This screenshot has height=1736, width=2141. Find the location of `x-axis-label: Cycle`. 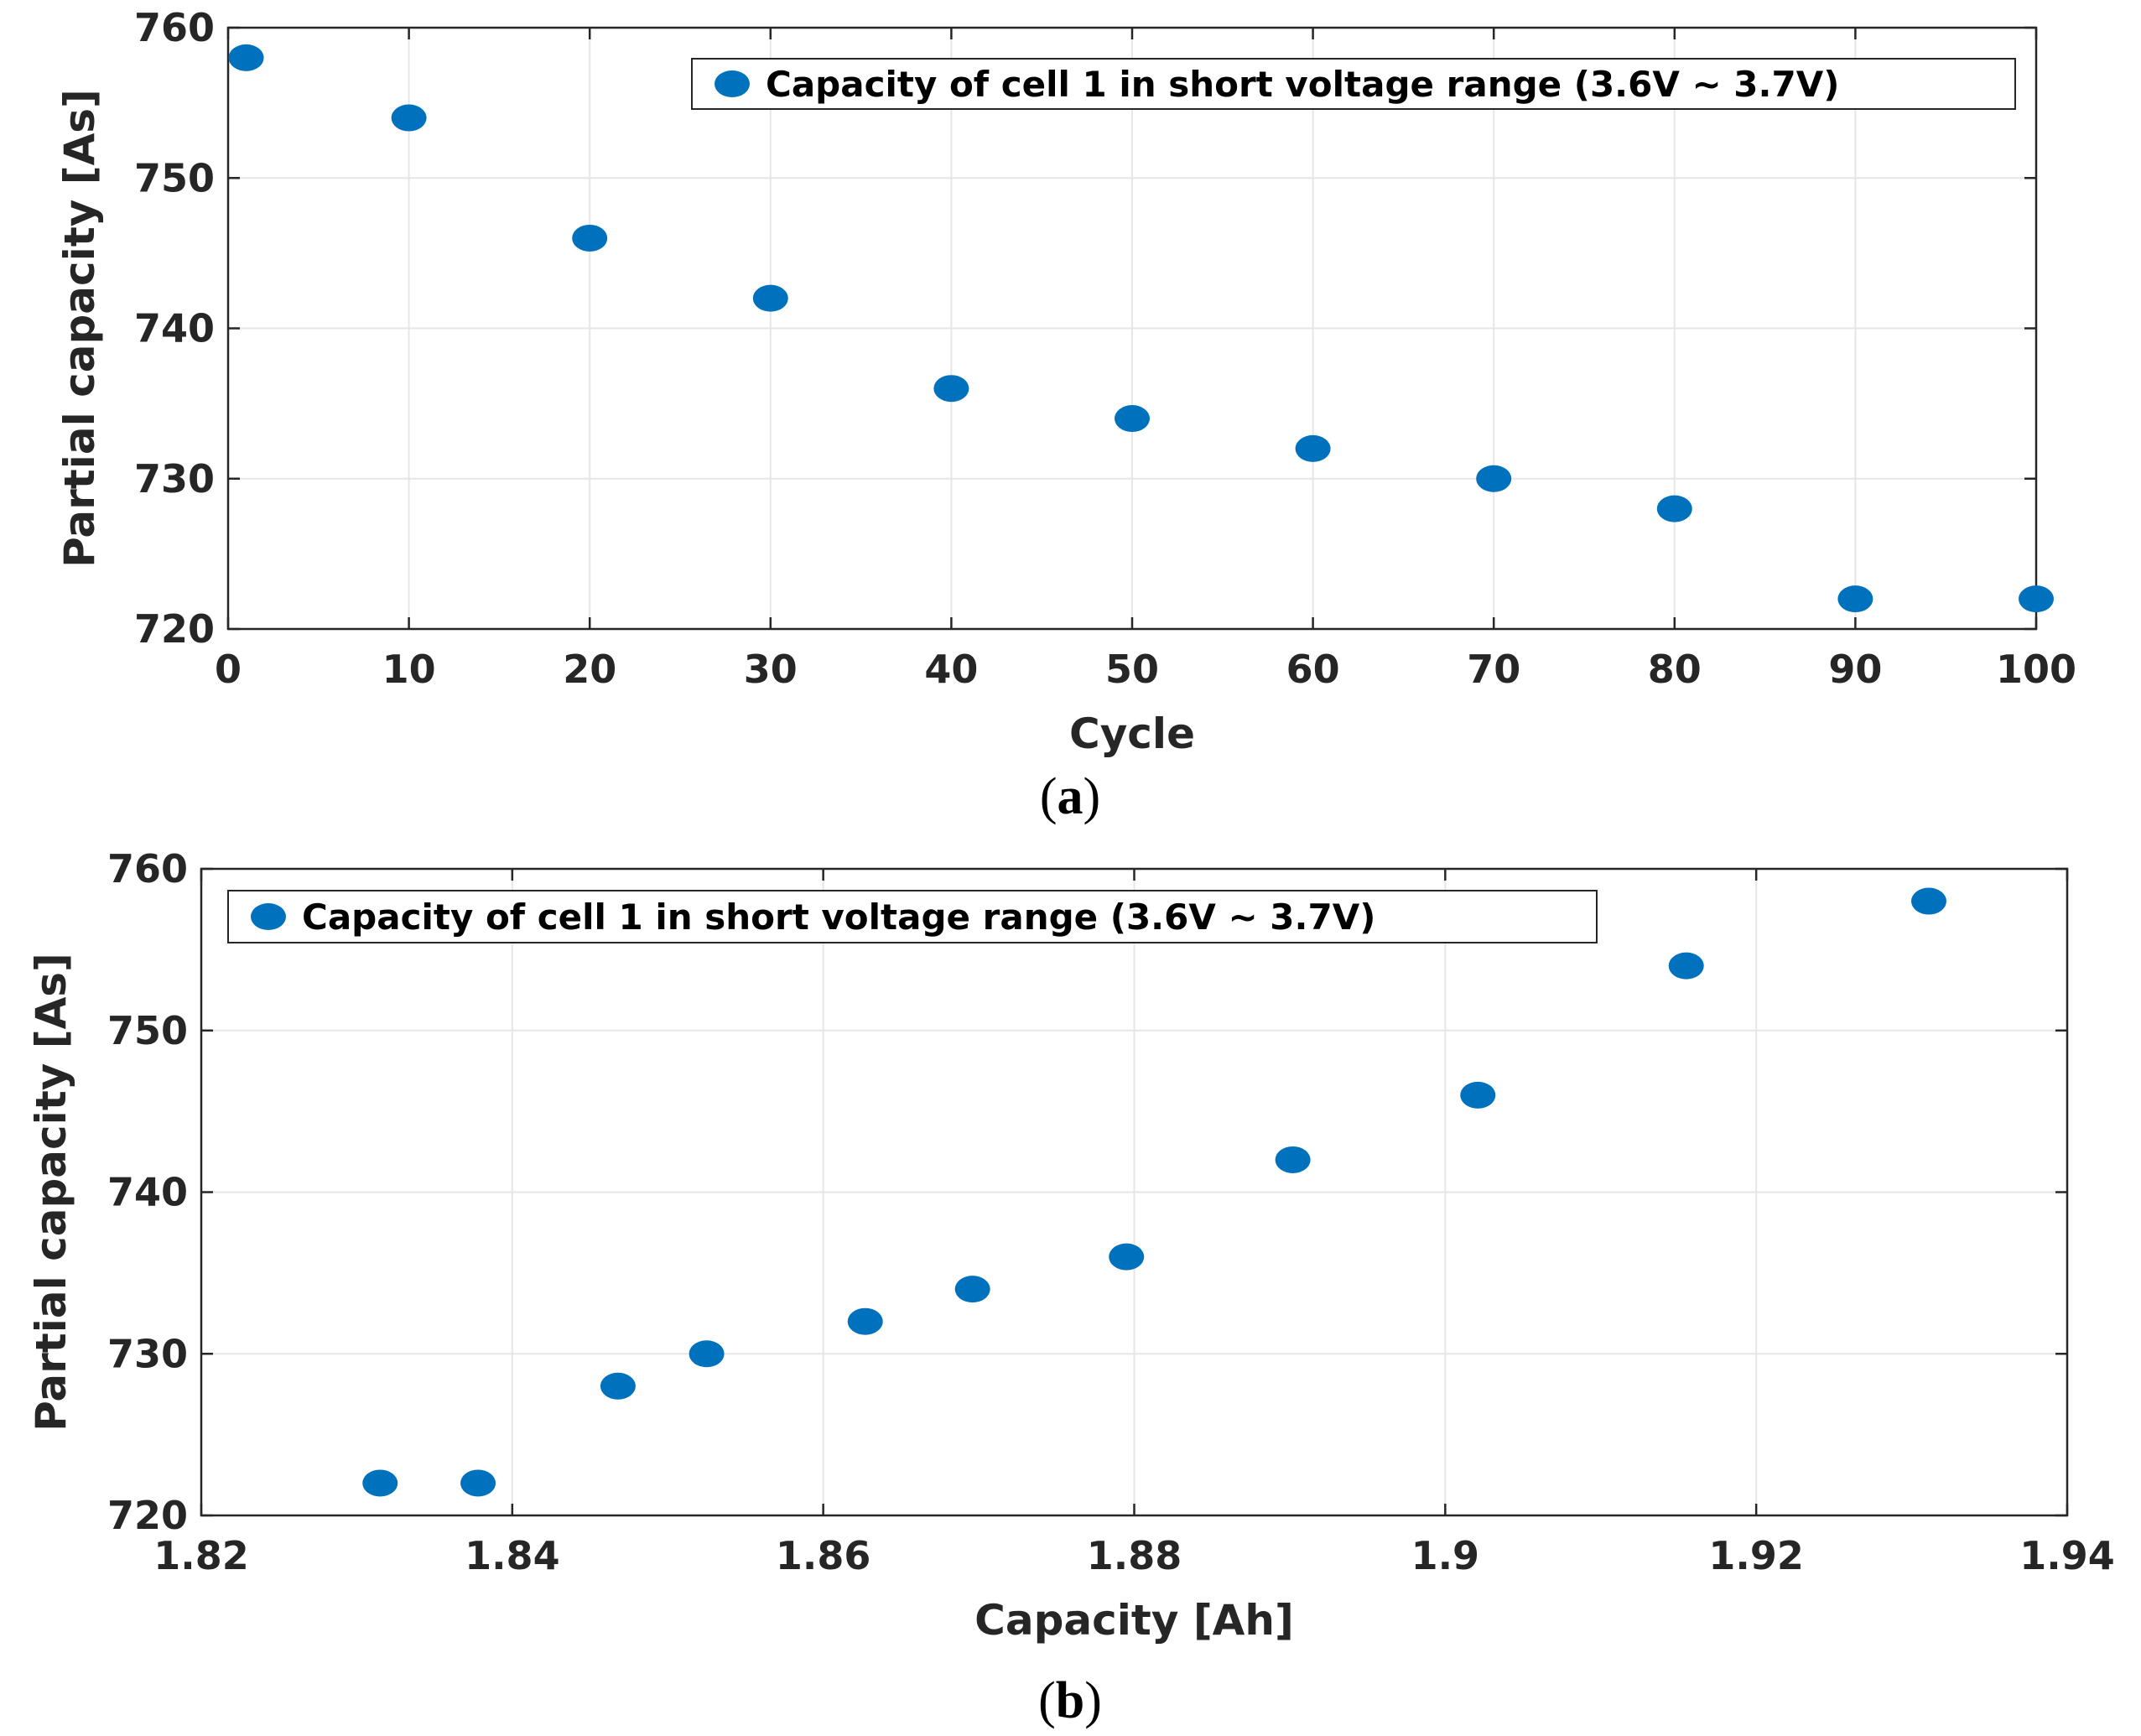

x-axis-label: Cycle is located at coordinates (1132, 734).